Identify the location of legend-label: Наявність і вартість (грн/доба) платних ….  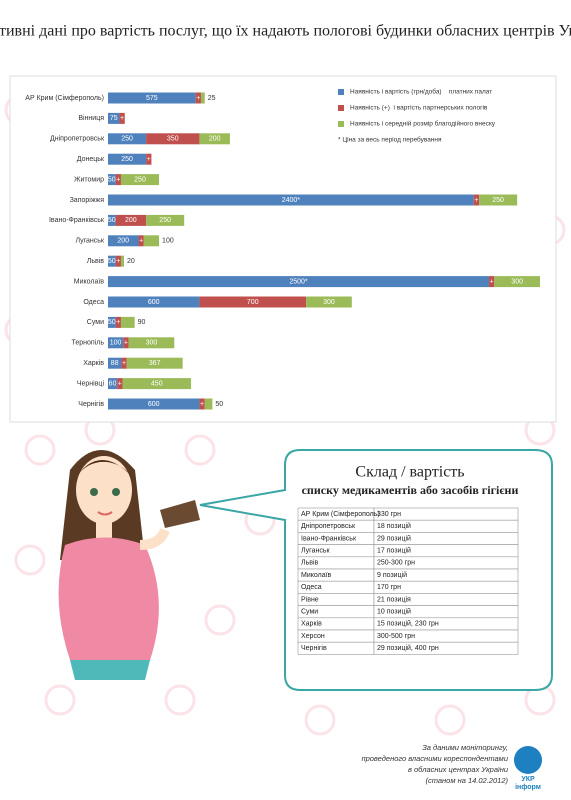
(421, 92).